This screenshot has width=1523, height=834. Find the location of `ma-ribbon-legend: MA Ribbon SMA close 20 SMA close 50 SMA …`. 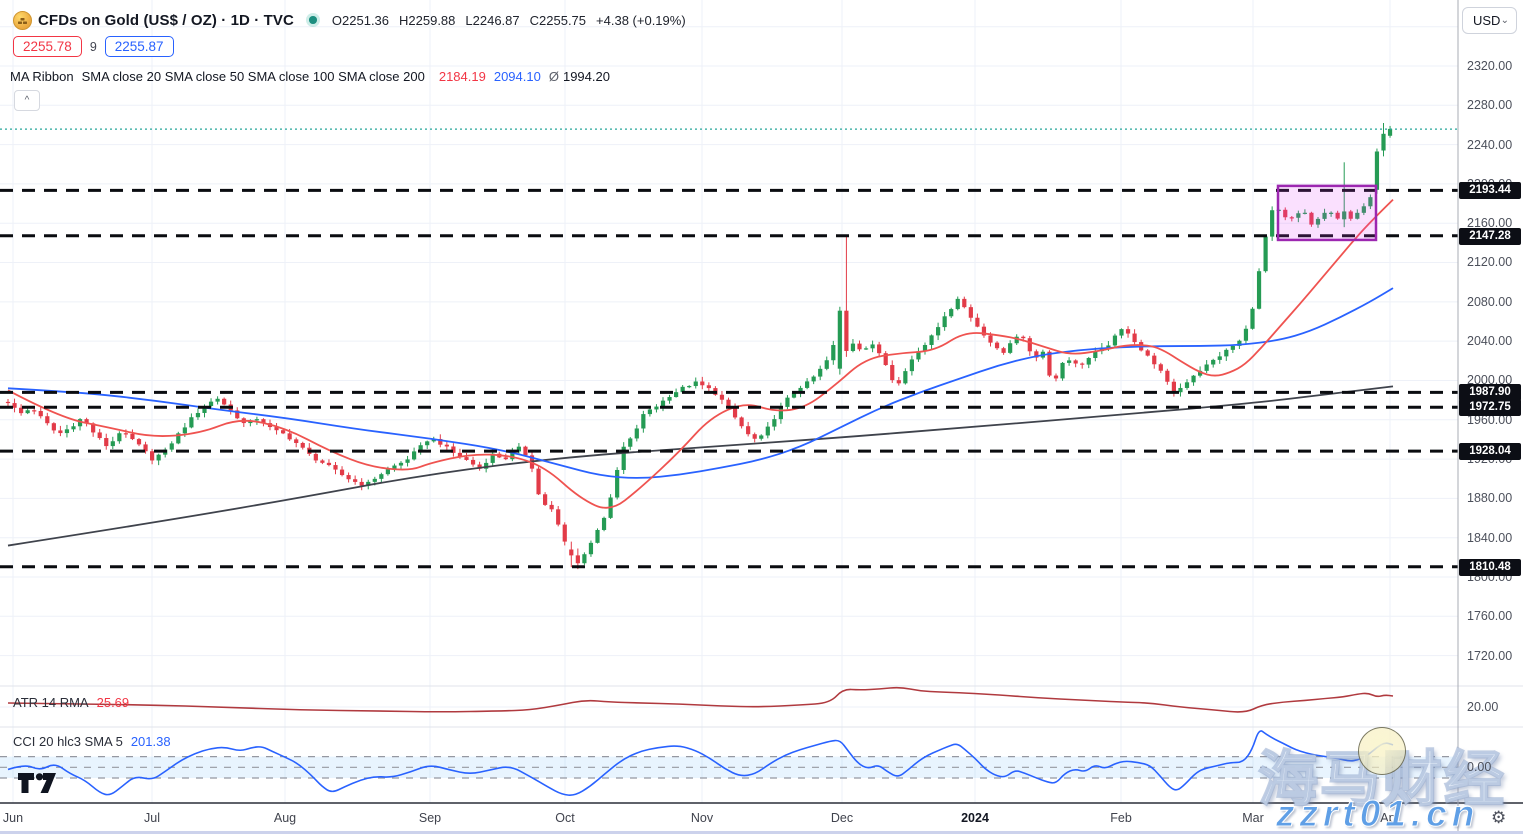

ma-ribbon-legend: MA Ribbon SMA close 20 SMA close 50 SMA … is located at coordinates (310, 76).